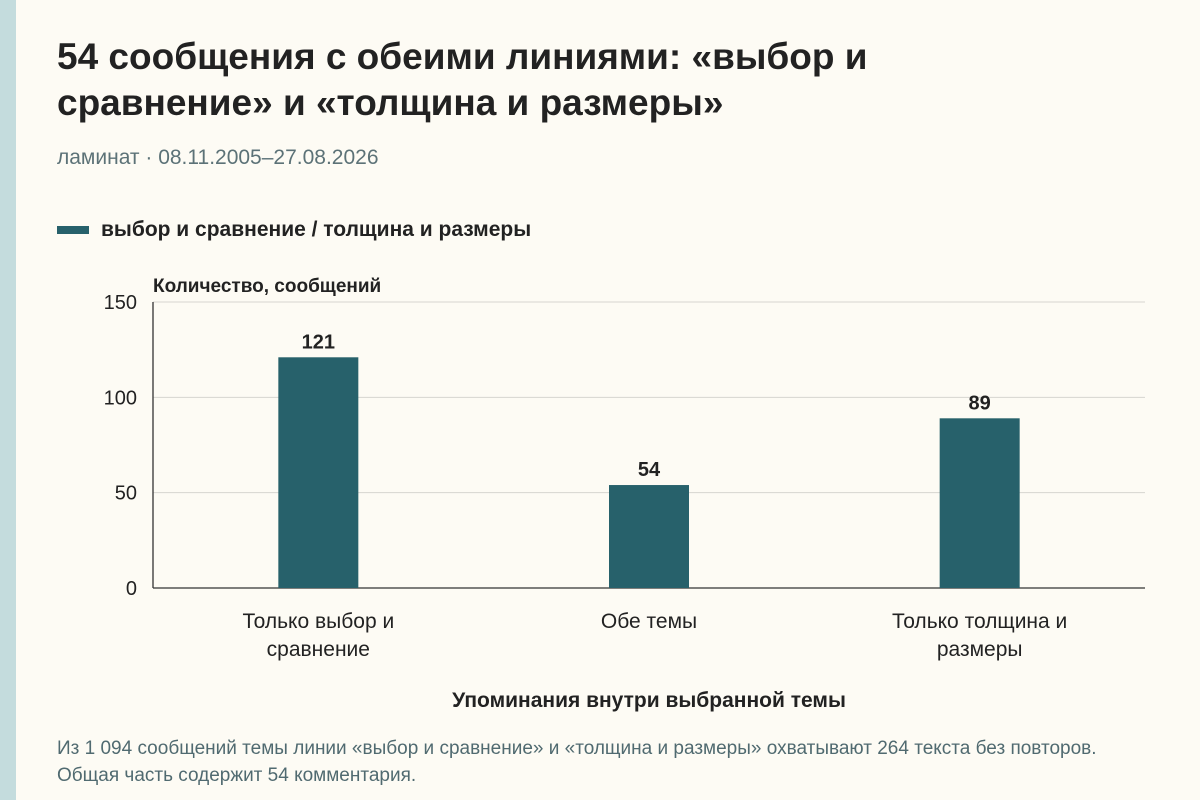  I want to click on chart-subtitle: ламинат · 08.11.2005–27.08.2026, so click(218, 157).